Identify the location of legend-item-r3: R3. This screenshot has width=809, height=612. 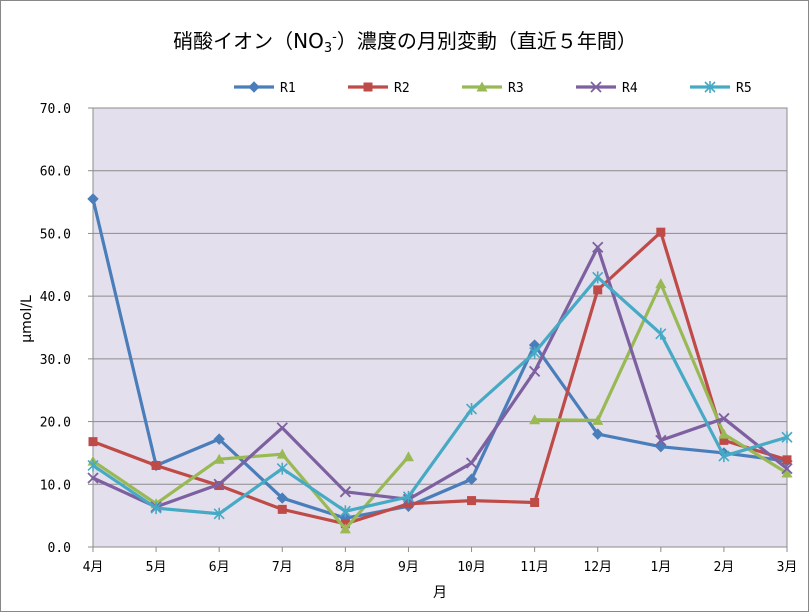
(493, 88).